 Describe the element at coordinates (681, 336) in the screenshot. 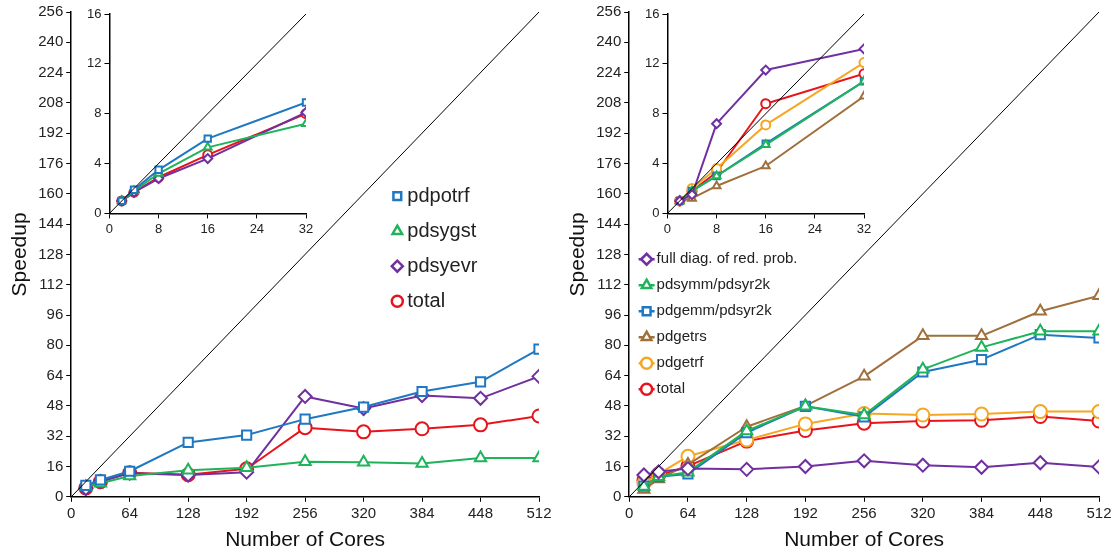

I see `legend-label: pdgetrs` at that location.